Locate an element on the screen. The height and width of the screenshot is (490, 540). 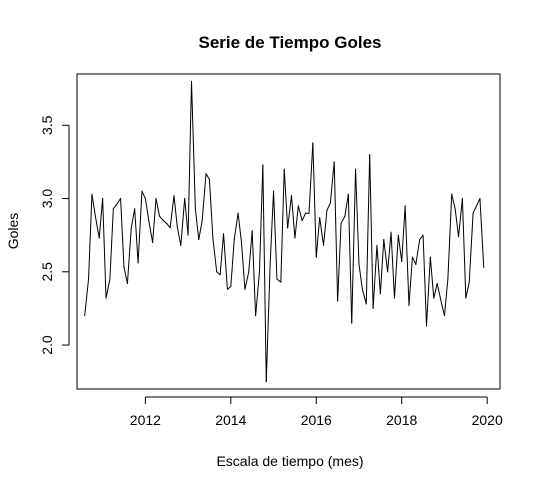
y-tick-label: 2.0 is located at coordinates (47, 345).